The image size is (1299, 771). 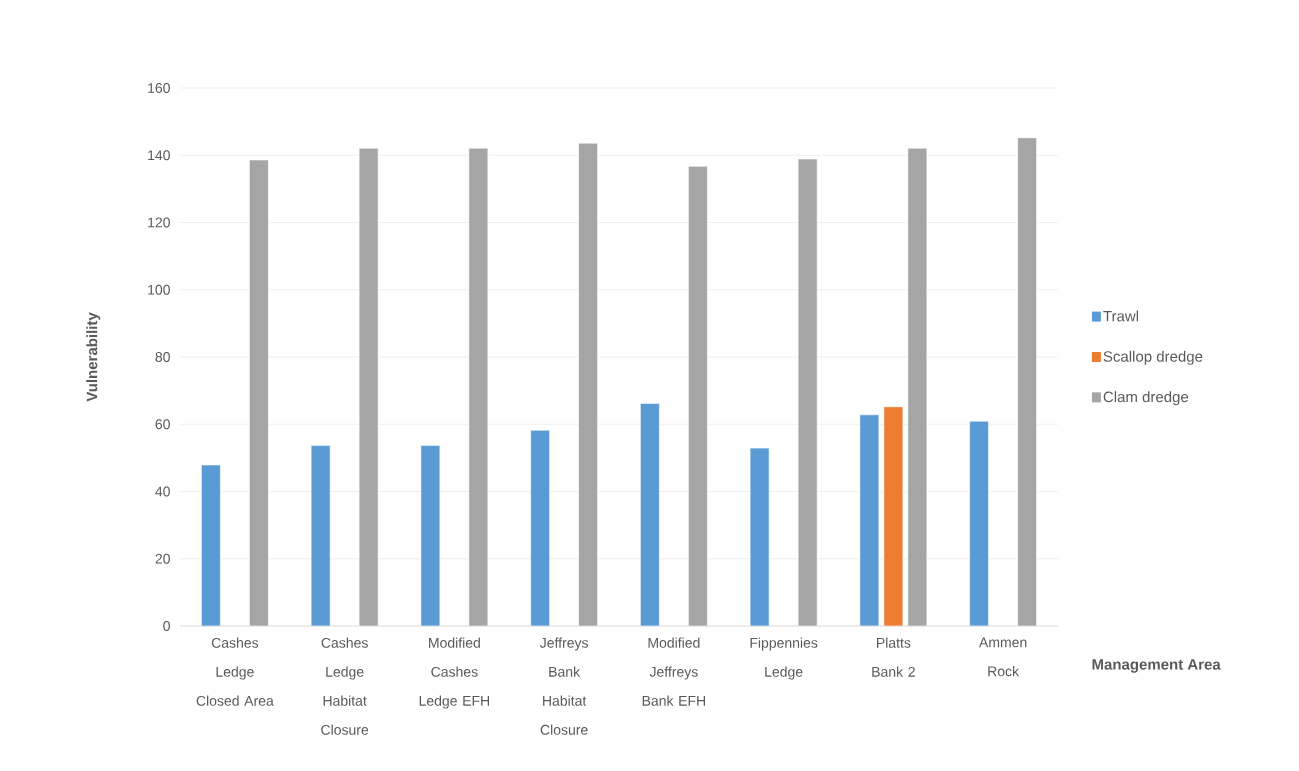 What do you see at coordinates (235, 671) in the screenshot?
I see `category-label: Cashes Ledge Closed Area` at bounding box center [235, 671].